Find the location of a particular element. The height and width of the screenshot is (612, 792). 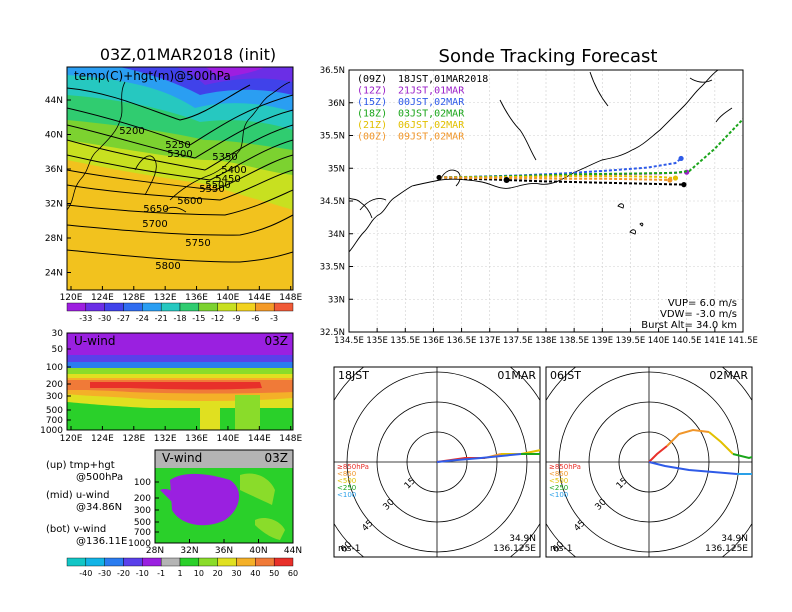

temp-map-title: 03Z,01MAR2018 (init) is located at coordinates (188, 54).